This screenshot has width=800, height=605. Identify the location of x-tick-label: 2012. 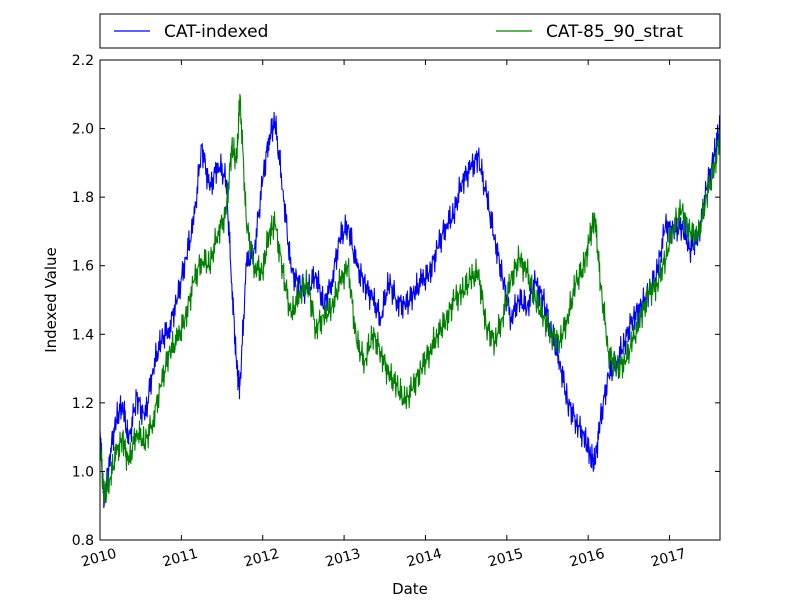
(261, 558).